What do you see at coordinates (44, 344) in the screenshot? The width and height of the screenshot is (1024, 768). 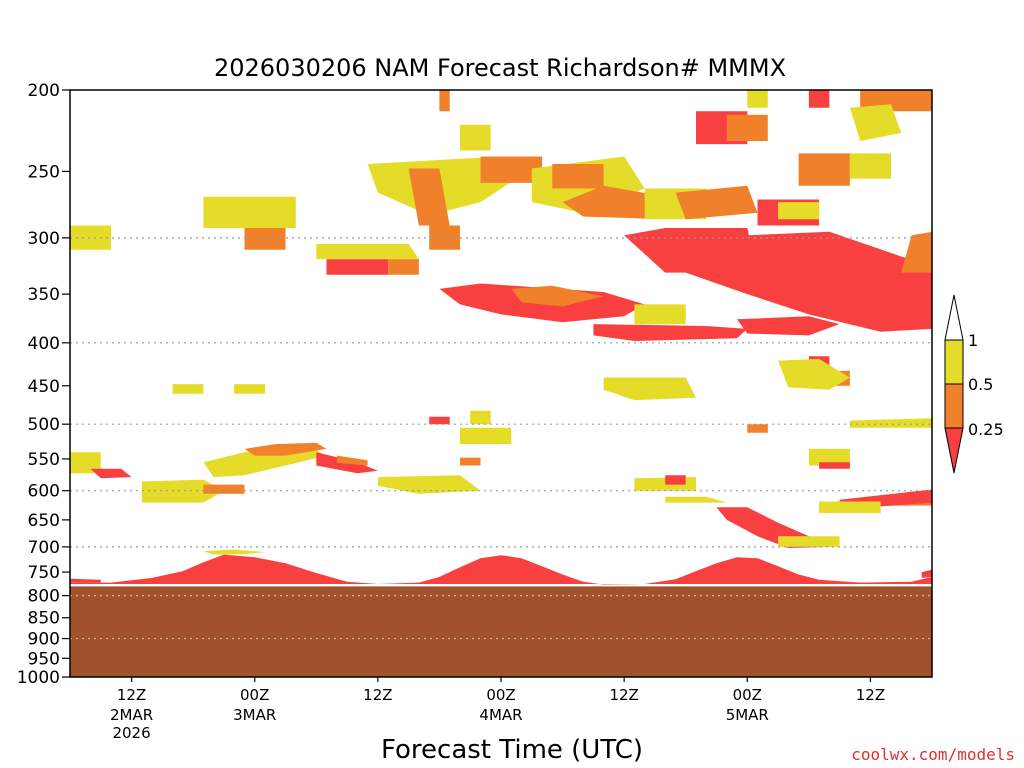 I see `y-tick-label-400: 400` at bounding box center [44, 344].